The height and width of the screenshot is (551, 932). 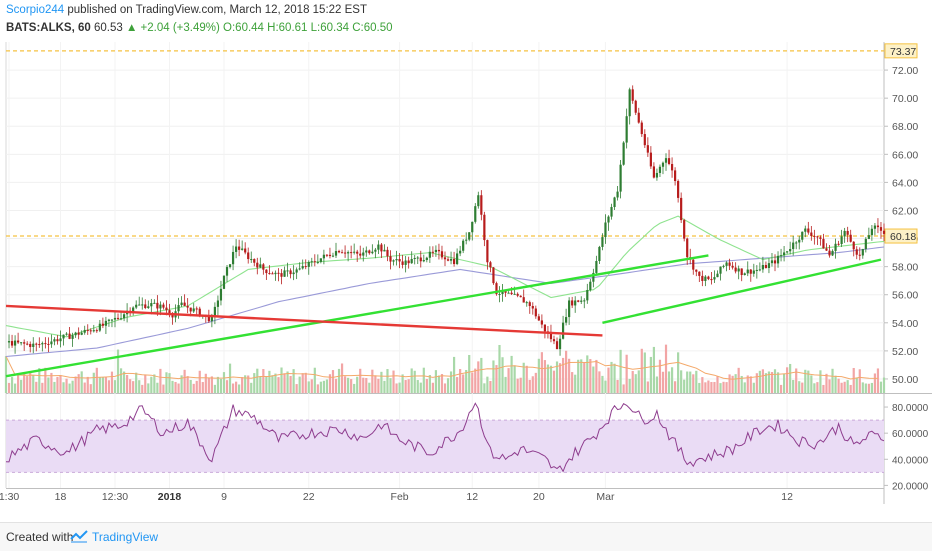 I want to click on tradingview-brand-link: TradingView, so click(x=125, y=537).